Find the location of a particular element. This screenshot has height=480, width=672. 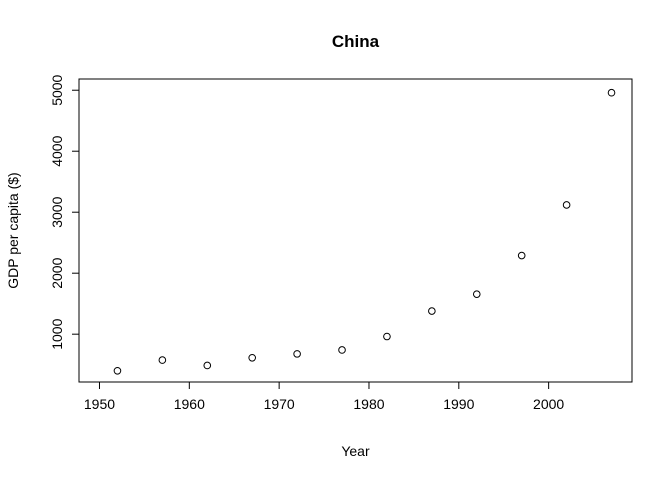

y-tick-label: 4000 is located at coordinates (57, 150).